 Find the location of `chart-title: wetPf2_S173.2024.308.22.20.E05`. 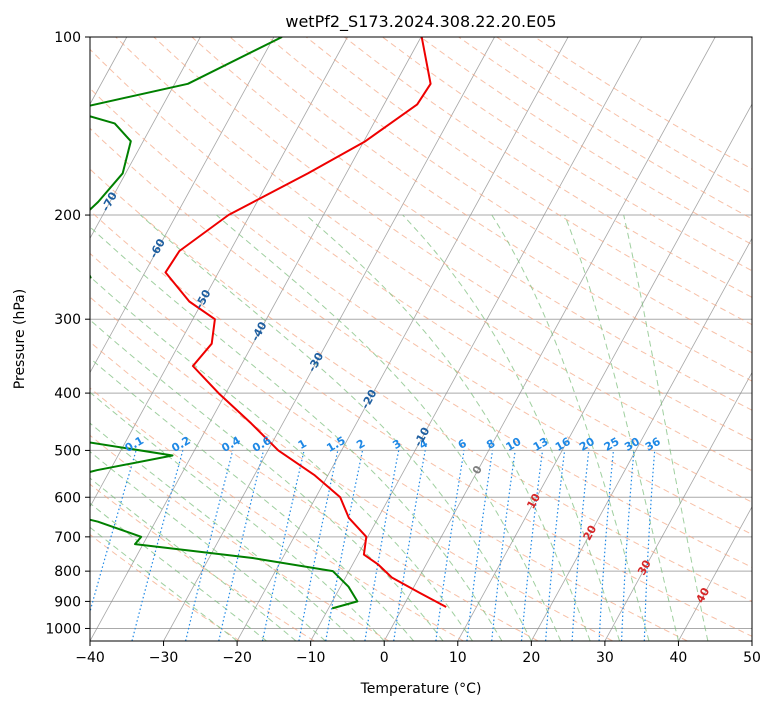

chart-title: wetPf2_S173.2024.308.22.20.E05 is located at coordinates (420, 22).